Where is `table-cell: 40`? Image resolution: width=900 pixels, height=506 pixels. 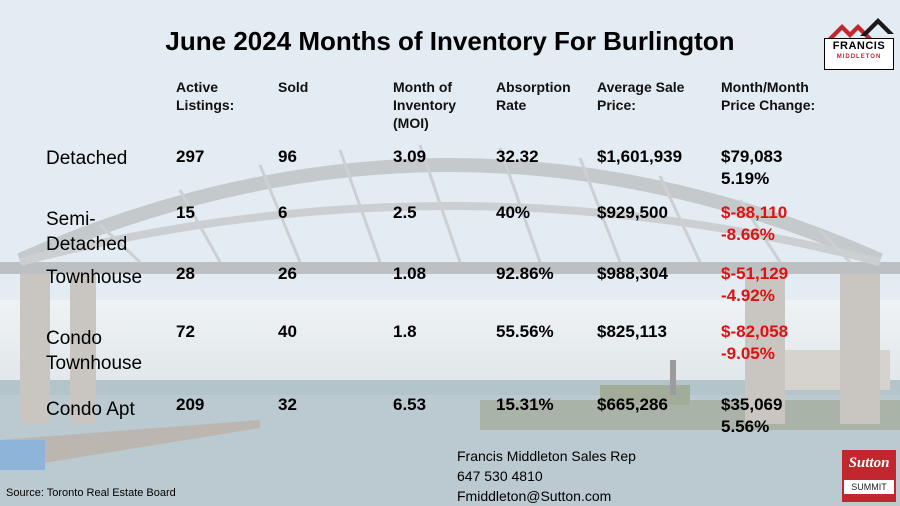
table-cell: 40 is located at coordinates (287, 331).